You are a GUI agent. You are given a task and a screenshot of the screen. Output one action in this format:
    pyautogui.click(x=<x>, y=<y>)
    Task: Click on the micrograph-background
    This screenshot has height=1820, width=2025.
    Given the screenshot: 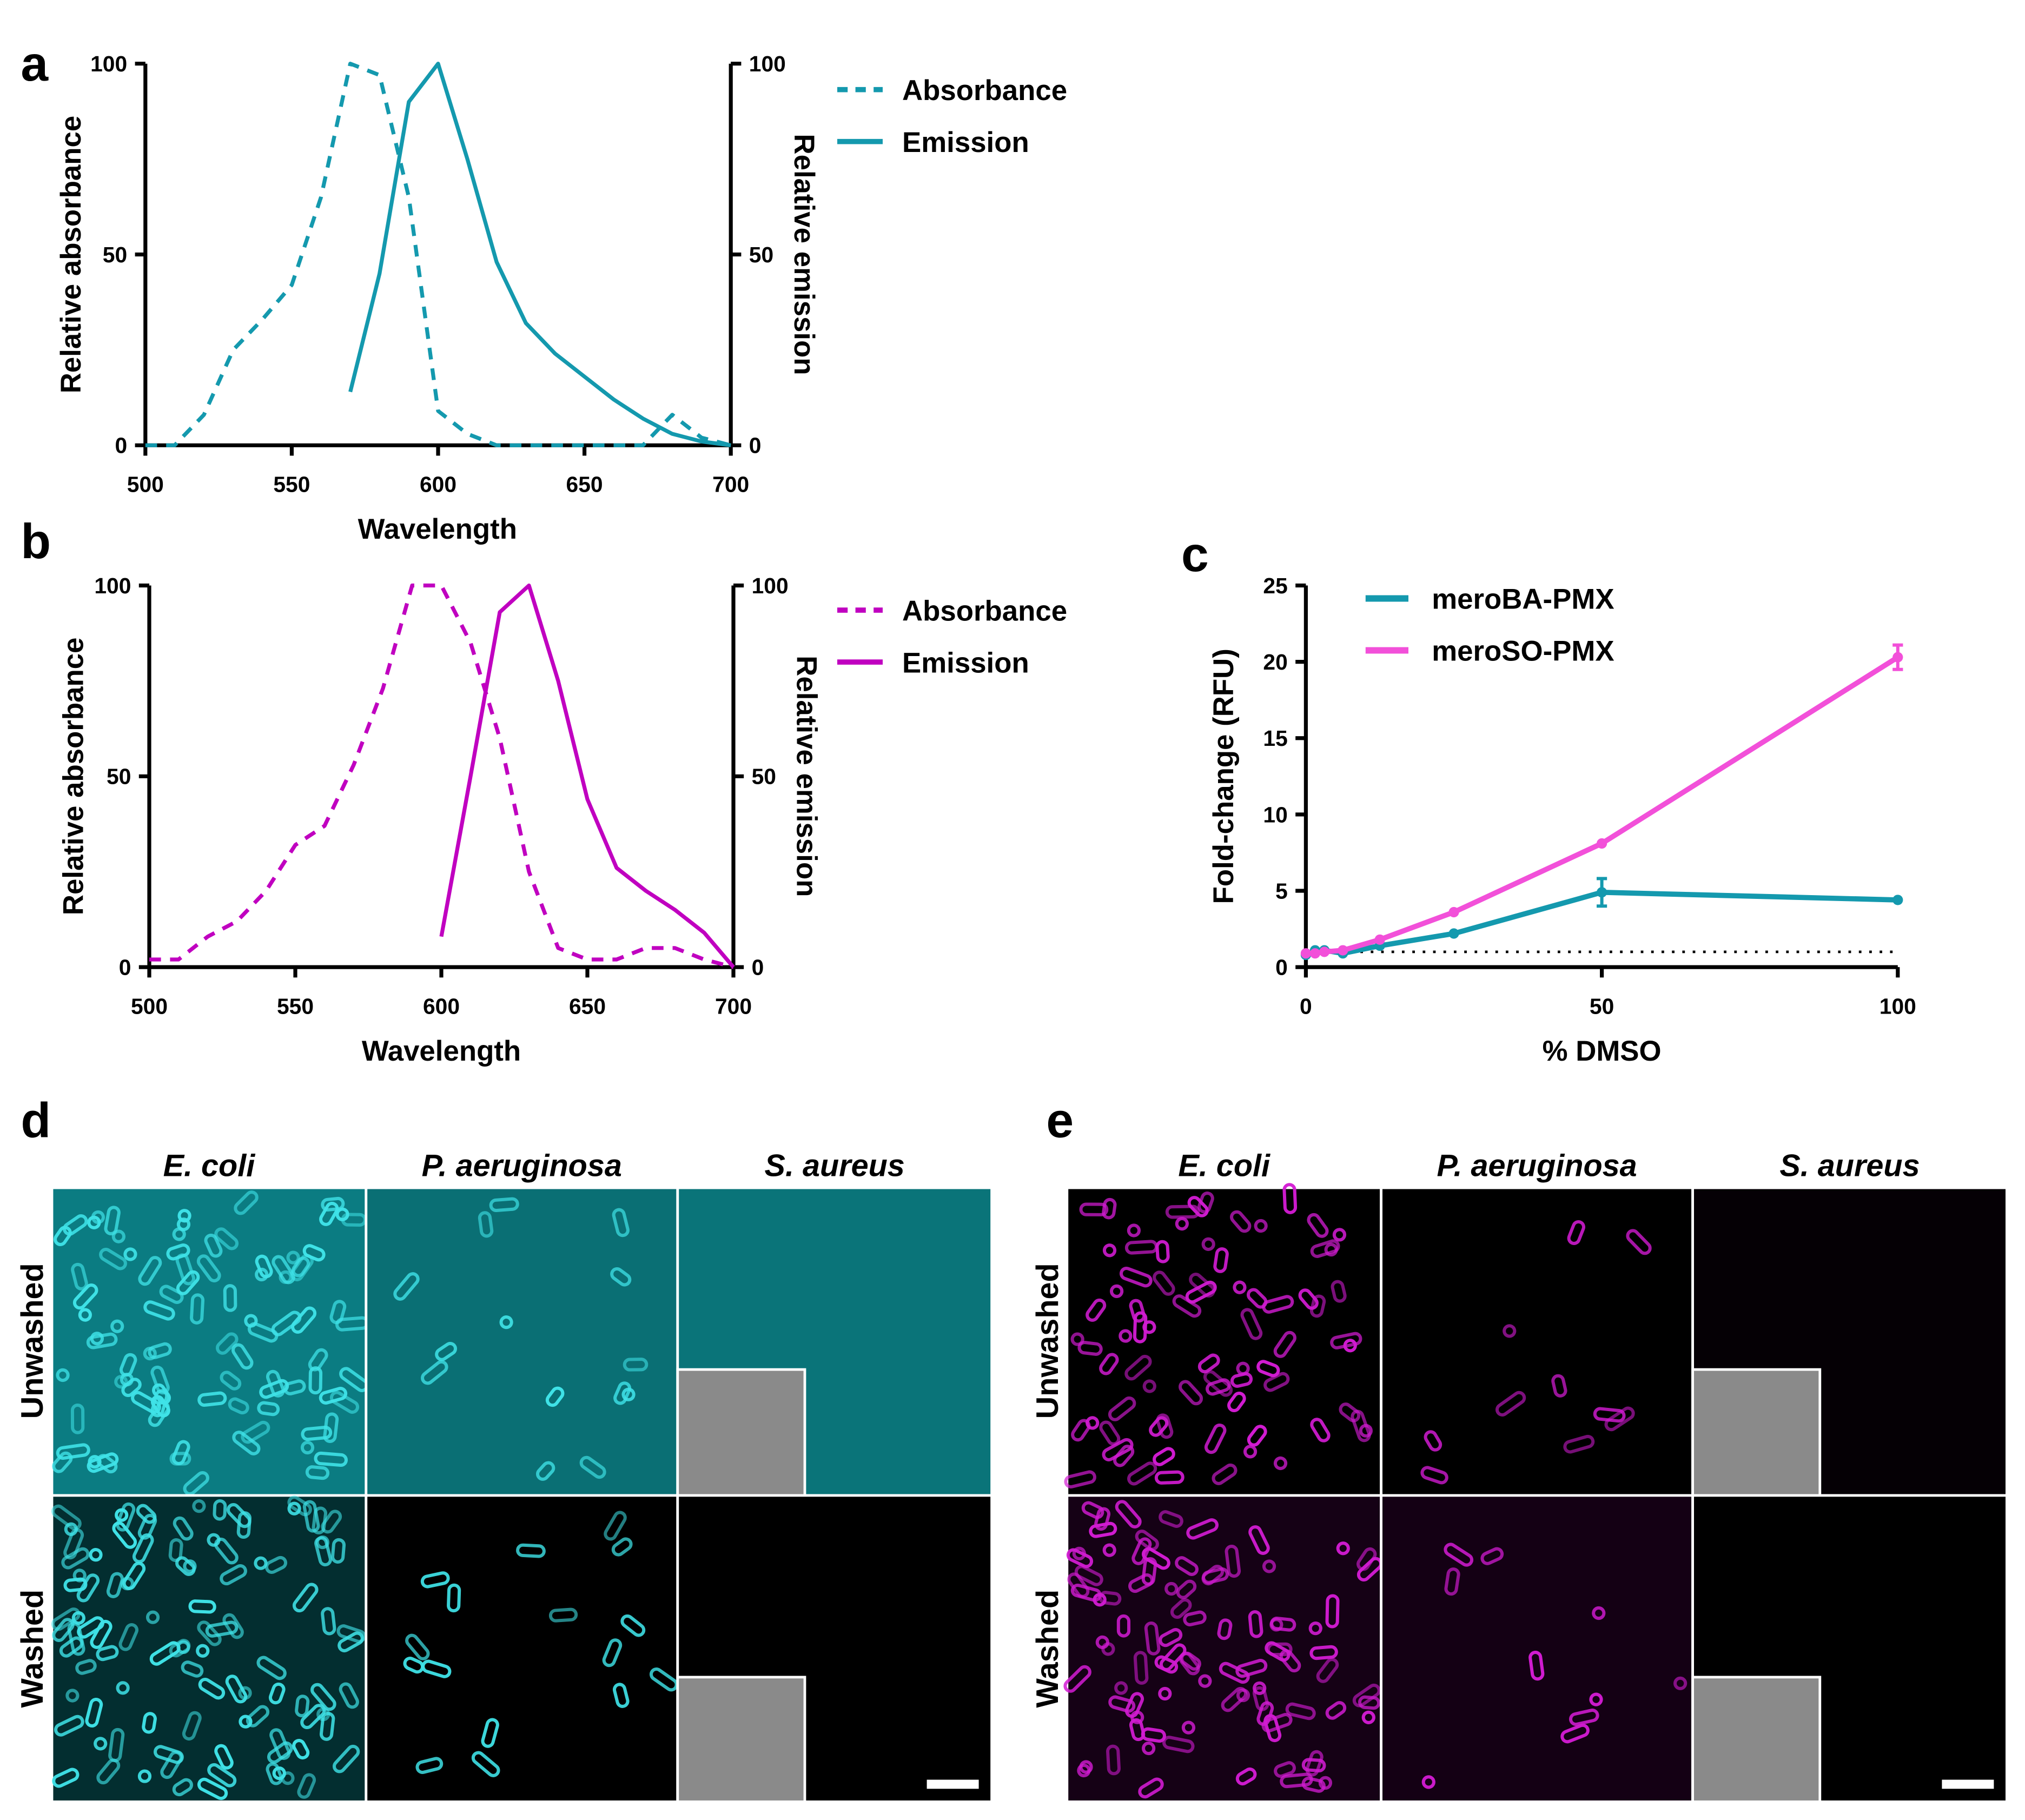 What is the action you would take?
    pyautogui.click(x=1537, y=1648)
    